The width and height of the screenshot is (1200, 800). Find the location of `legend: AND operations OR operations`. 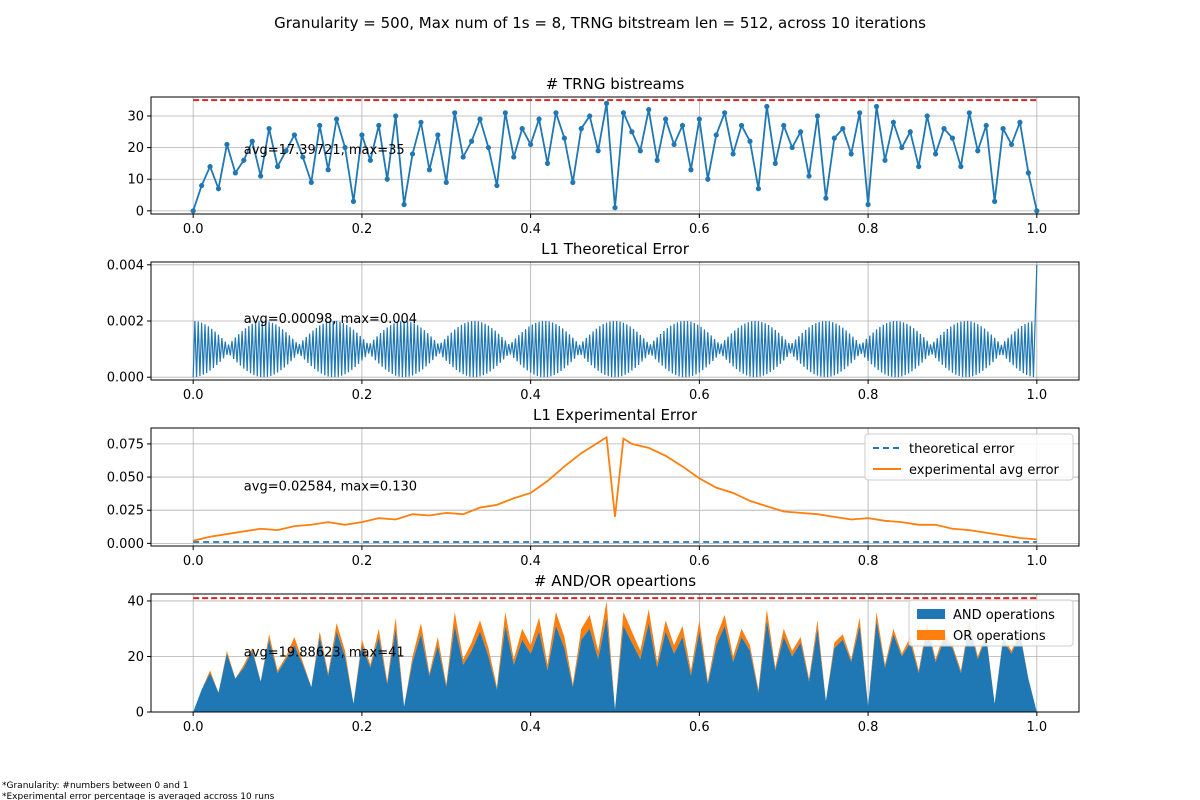

legend: AND operations OR operations is located at coordinates (991, 623).